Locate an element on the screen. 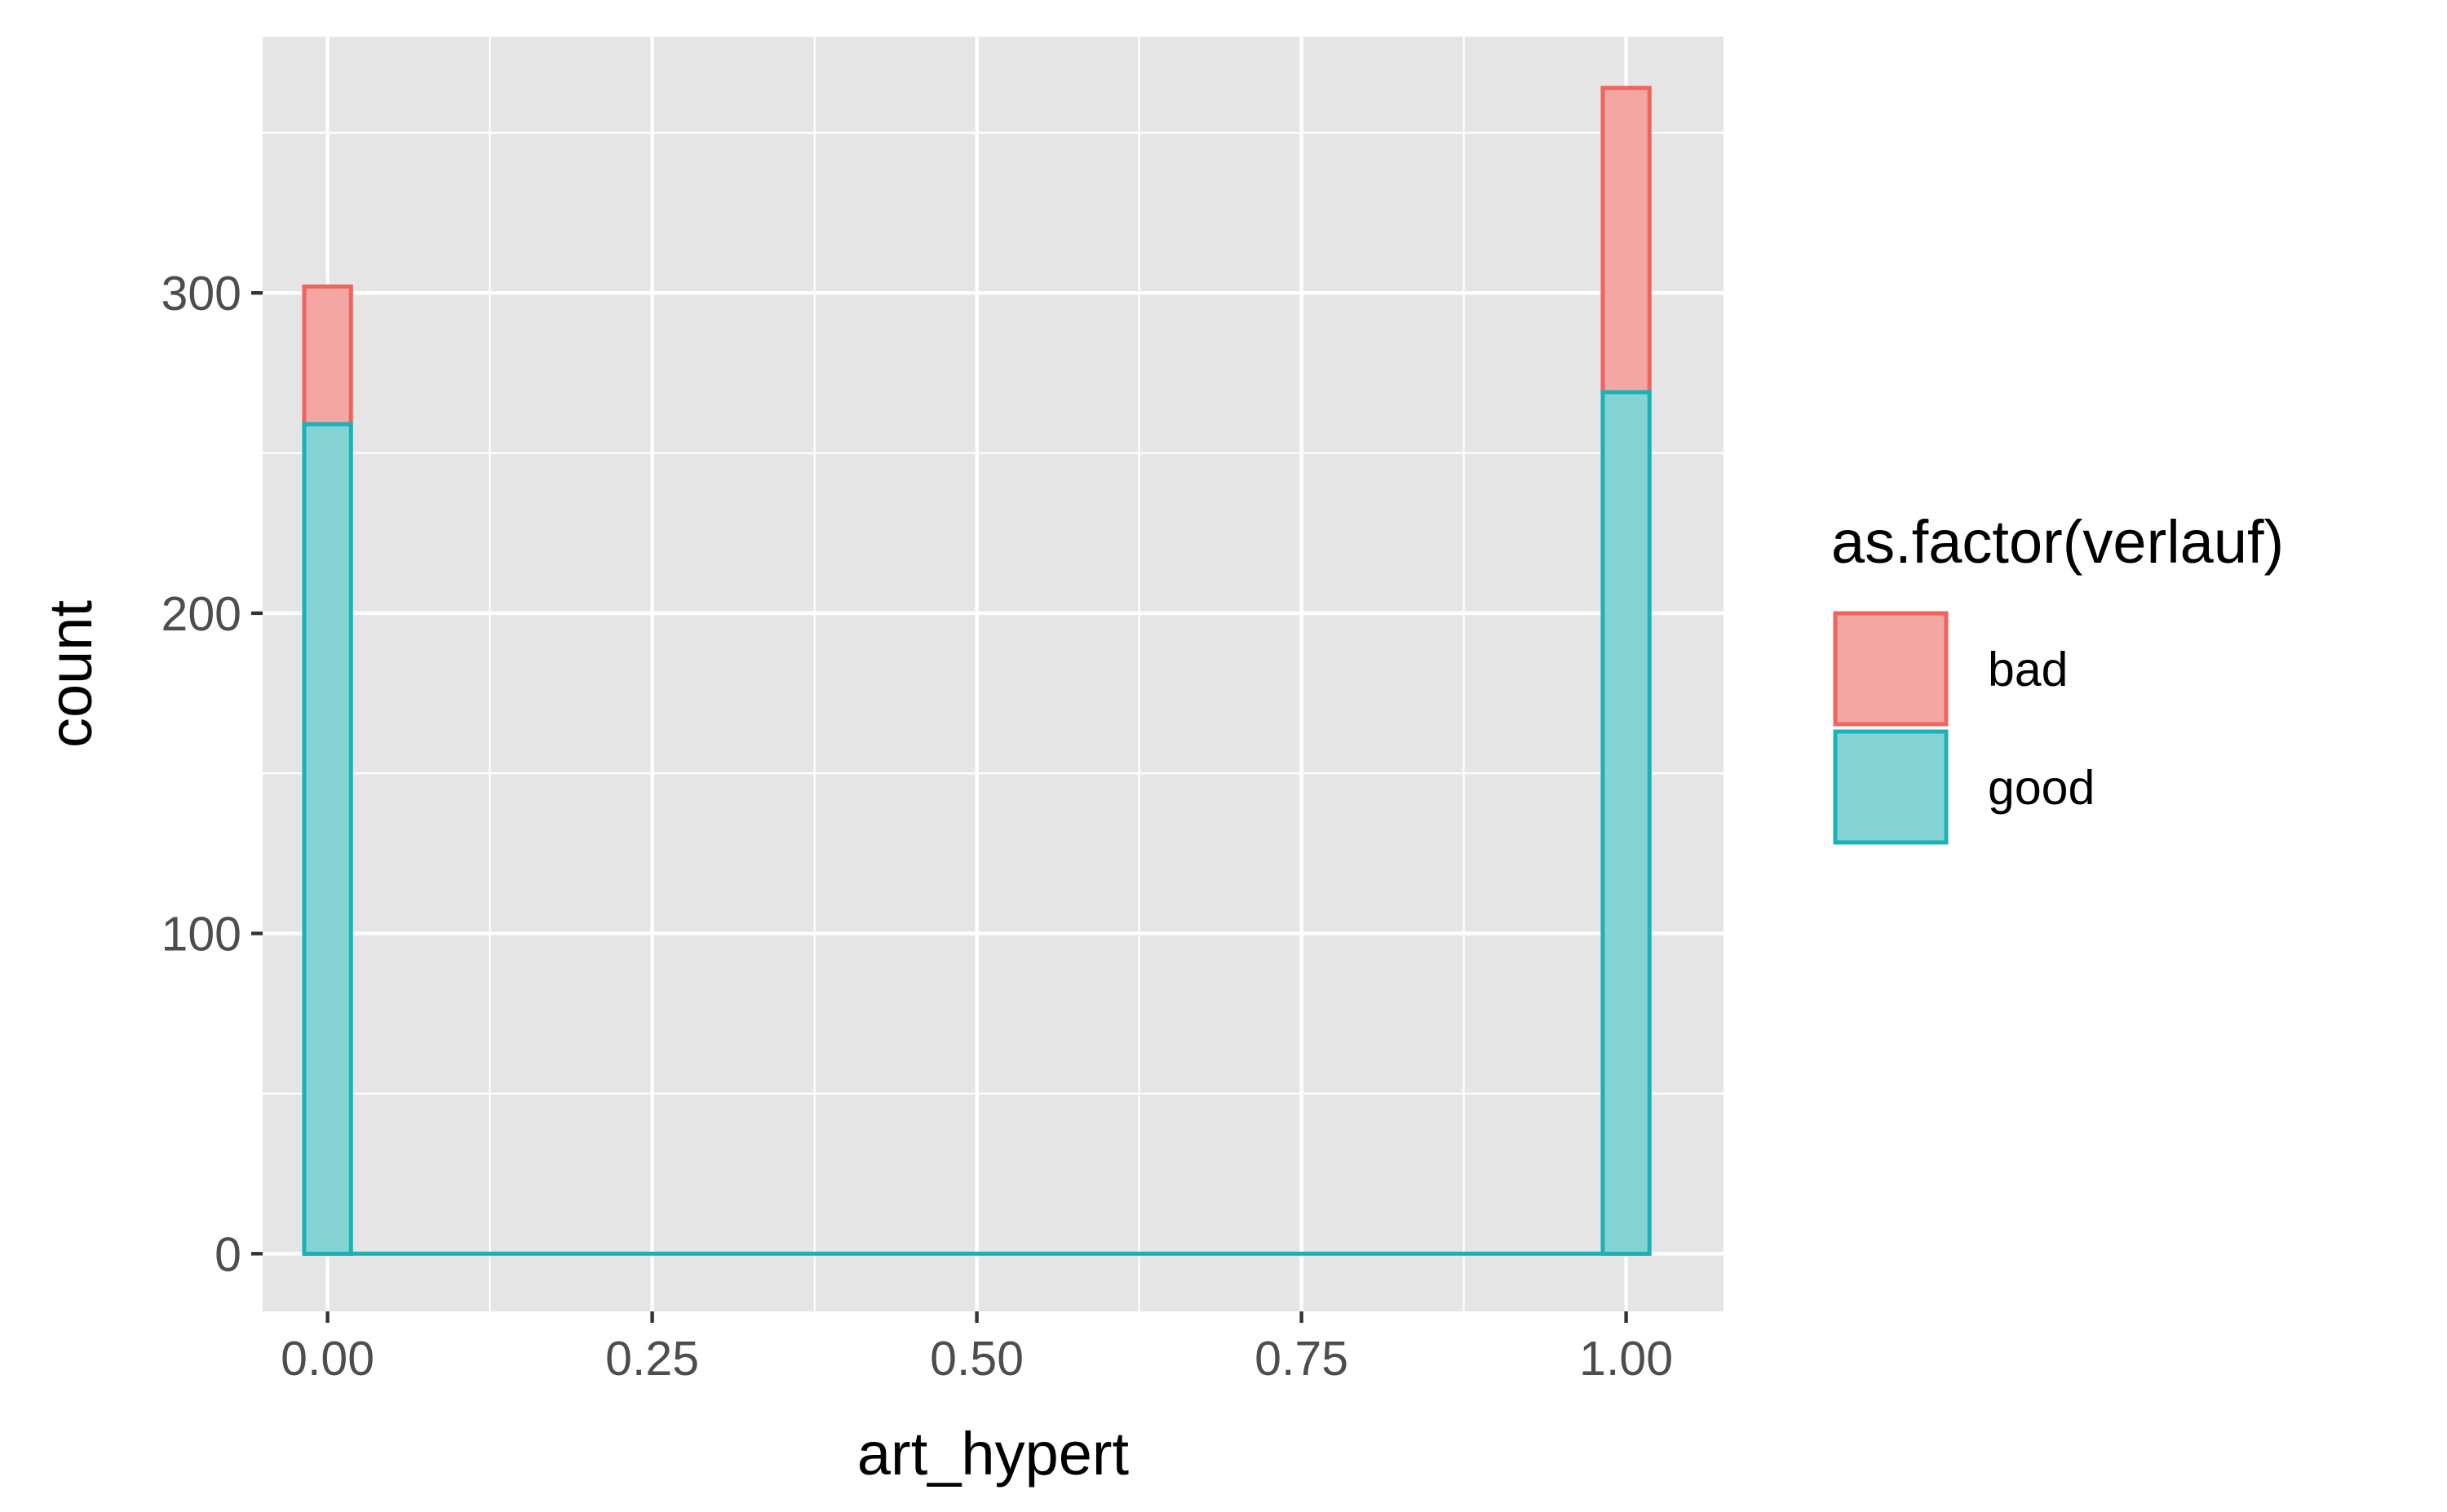  legend-title: as.factor(verlauf) is located at coordinates (2057, 542).